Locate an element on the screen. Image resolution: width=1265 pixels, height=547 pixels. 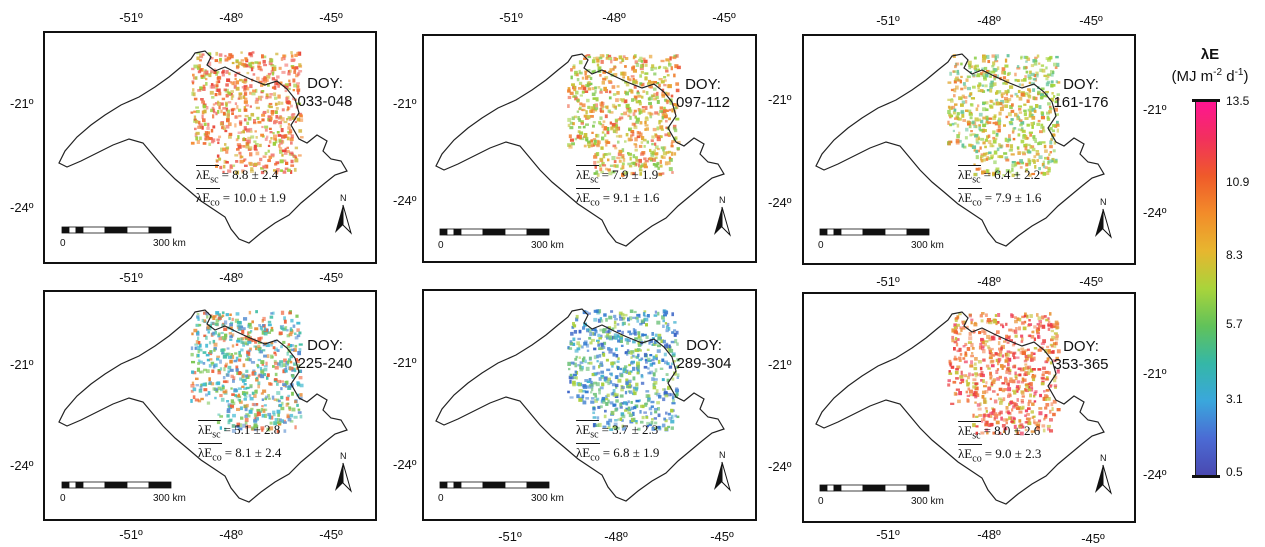
doy-label: DOY: 033-048 is located at coordinates (325, 93).